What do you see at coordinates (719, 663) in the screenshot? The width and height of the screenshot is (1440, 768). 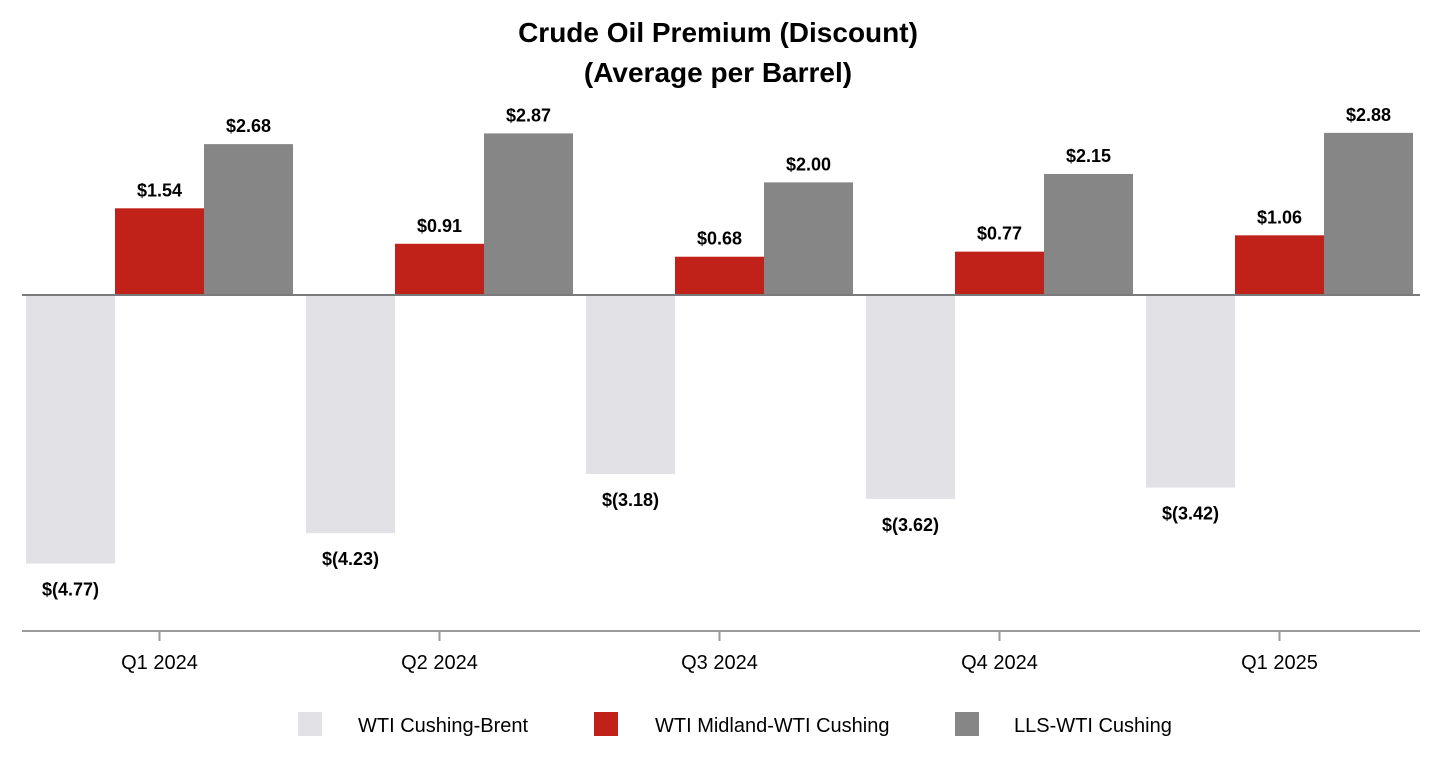 I see `x-tick-label: Q3 2024` at bounding box center [719, 663].